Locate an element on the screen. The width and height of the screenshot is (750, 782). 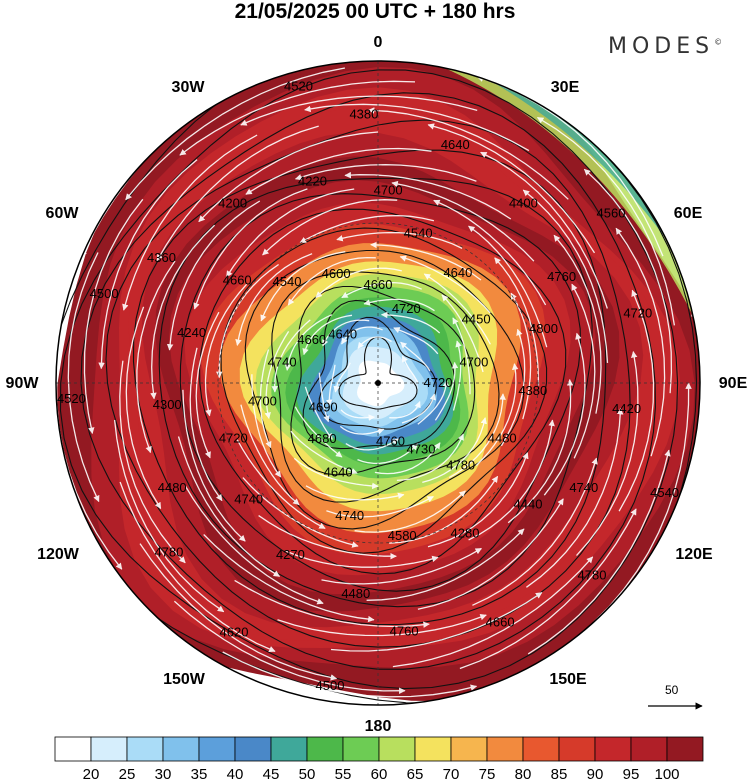
contour-label: 4680 is located at coordinates (322, 438).